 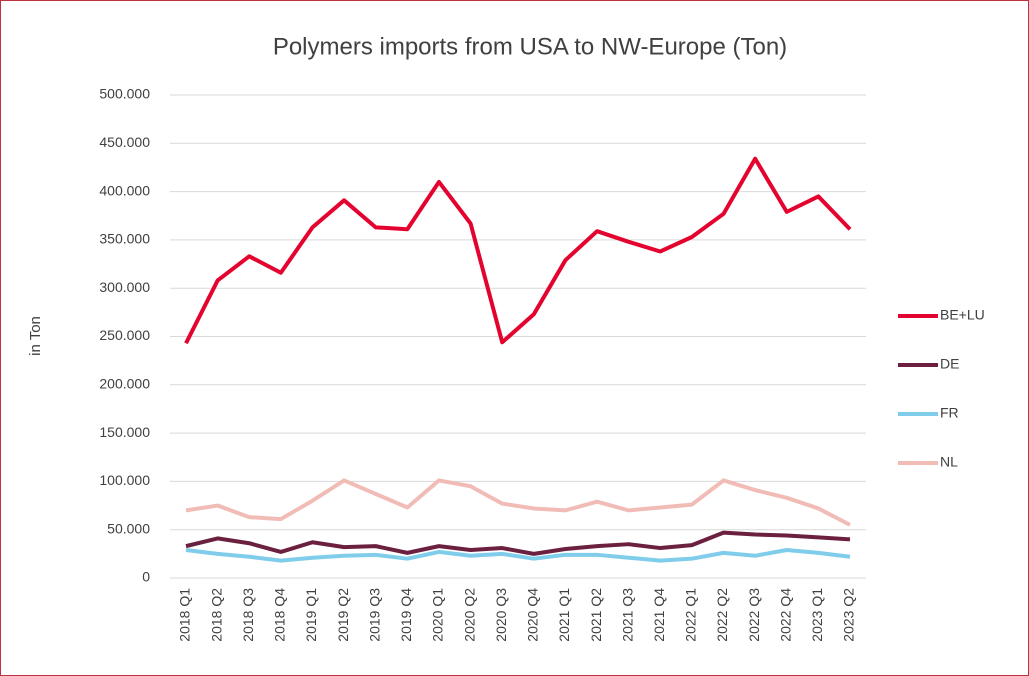 What do you see at coordinates (817, 615) in the screenshot?
I see `x-tick-label: 2023 Q1` at bounding box center [817, 615].